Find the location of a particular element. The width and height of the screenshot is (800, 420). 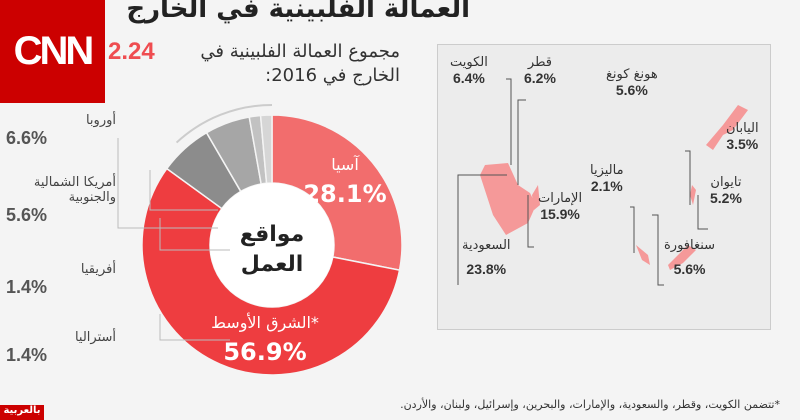

cnn-arabic-logo: بالعربية is located at coordinates (22, 412).